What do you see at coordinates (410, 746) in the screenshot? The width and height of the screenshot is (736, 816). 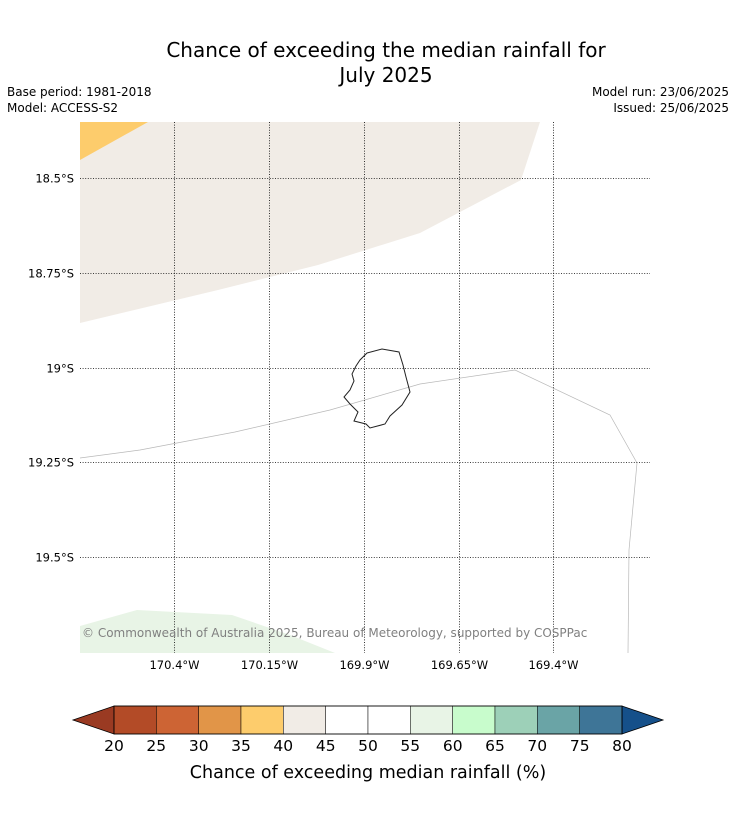 I see `colorbar-tick: 55` at bounding box center [410, 746].